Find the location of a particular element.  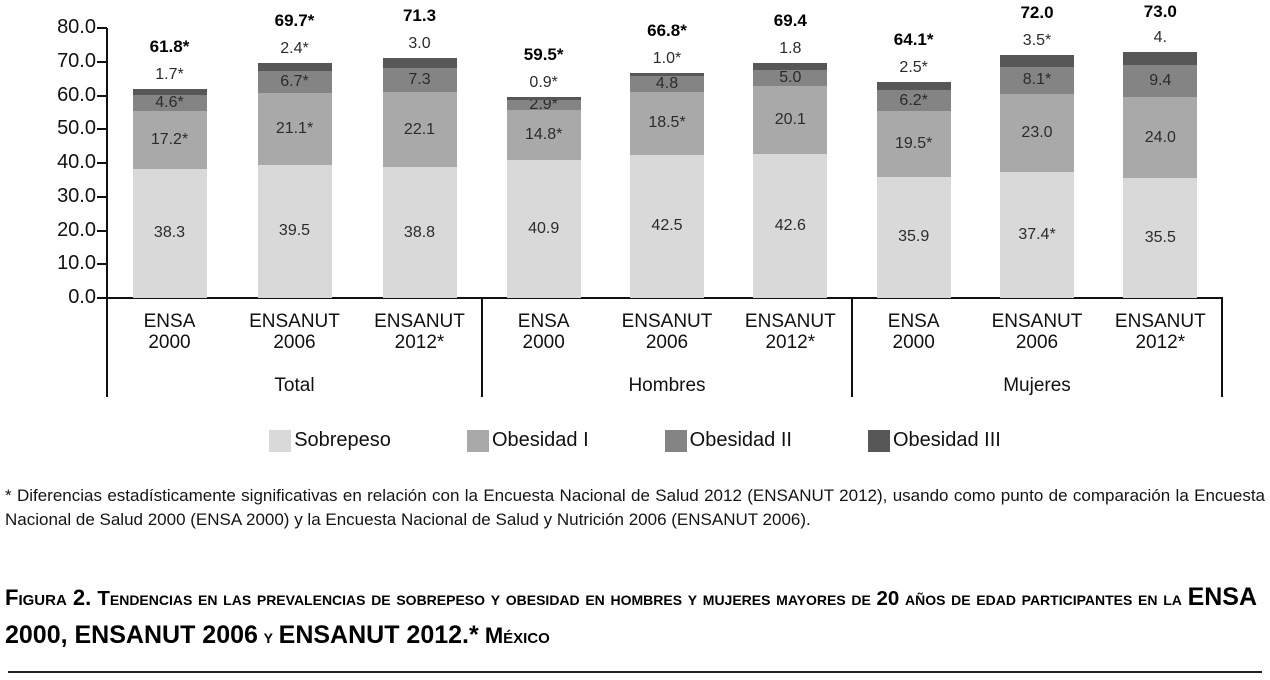

bar-segment-value: 6.2* is located at coordinates (913, 100).